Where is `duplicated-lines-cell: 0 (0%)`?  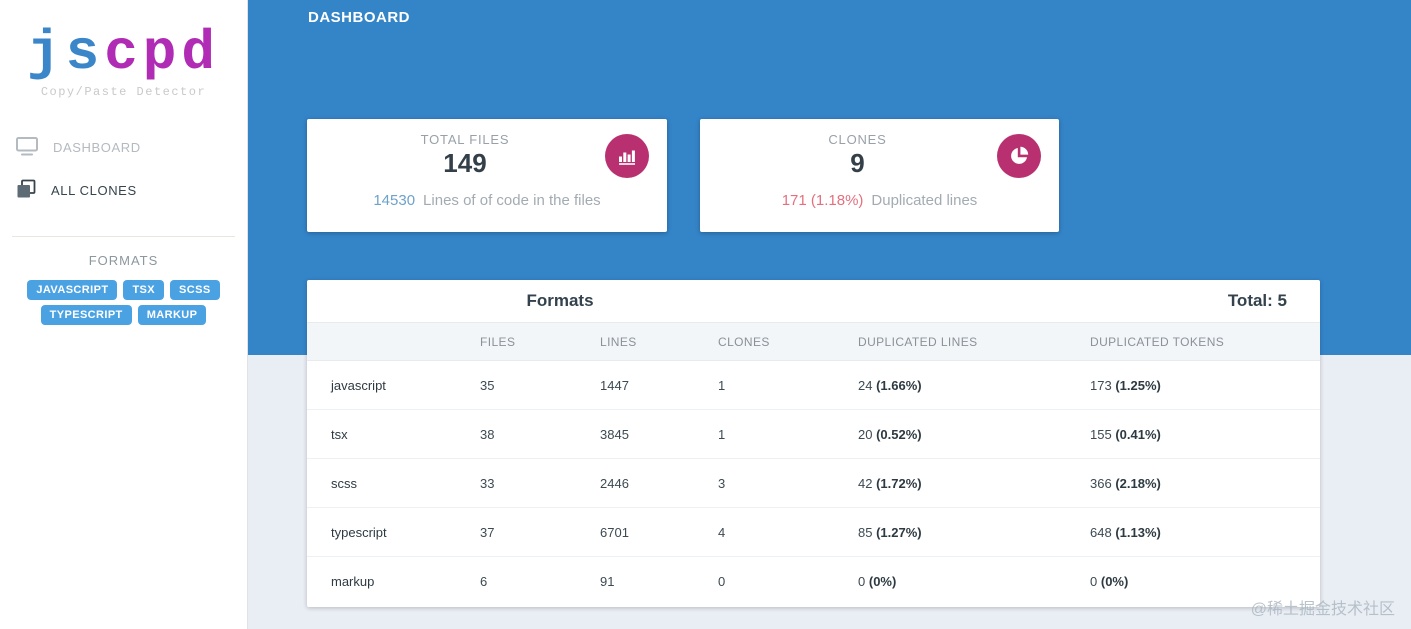 duplicated-lines-cell: 0 (0%) is located at coordinates (877, 581).